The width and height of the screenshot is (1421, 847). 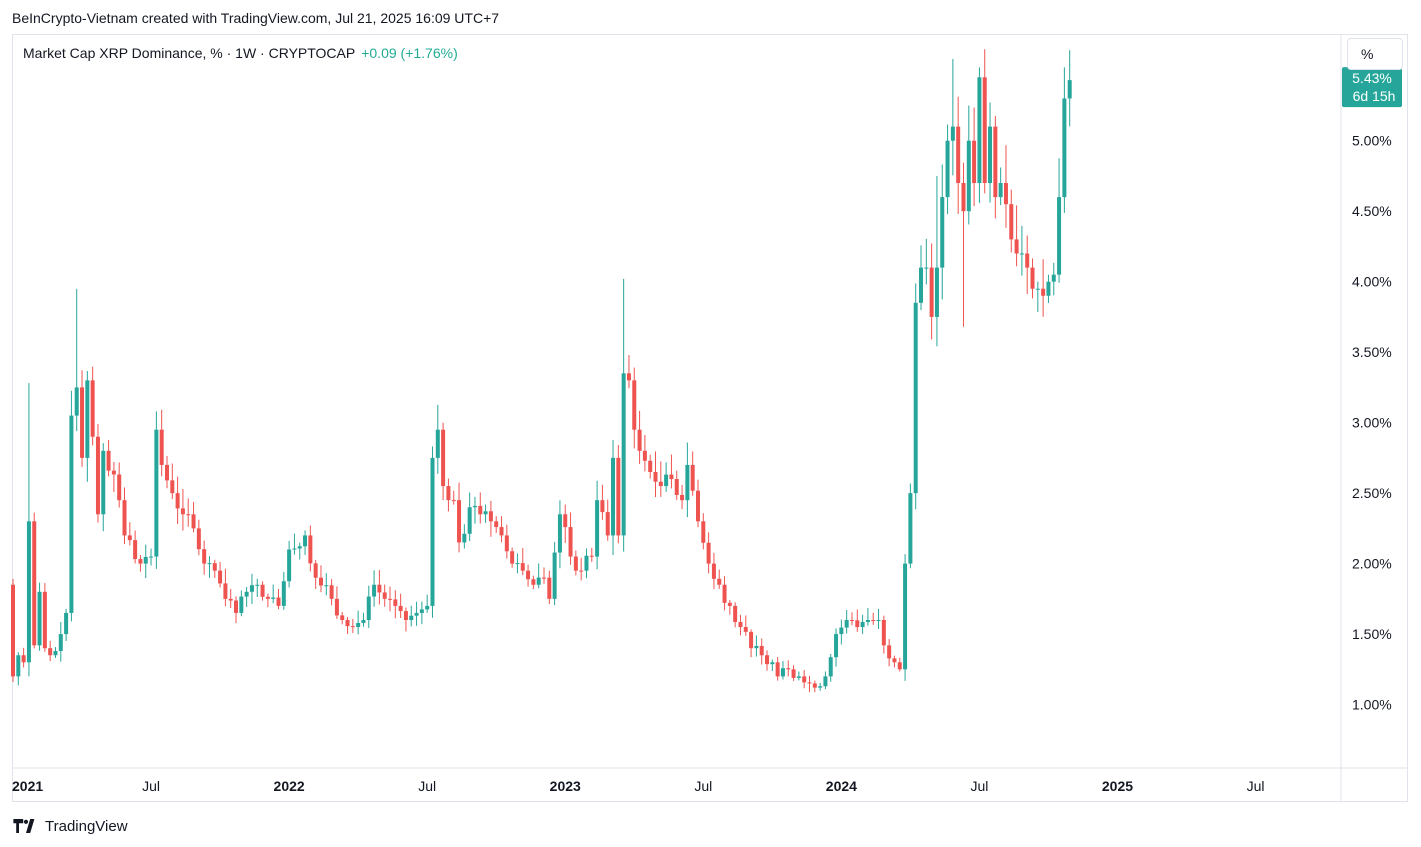 I want to click on percent-scale-button: %, so click(x=1375, y=54).